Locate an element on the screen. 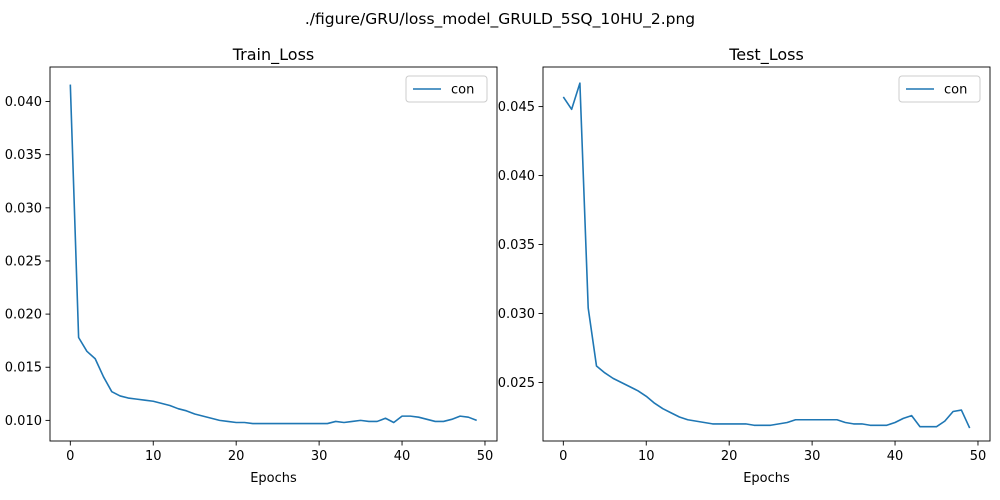 This screenshot has width=1000, height=500. train-loss-title: Train_Loss is located at coordinates (273, 55).